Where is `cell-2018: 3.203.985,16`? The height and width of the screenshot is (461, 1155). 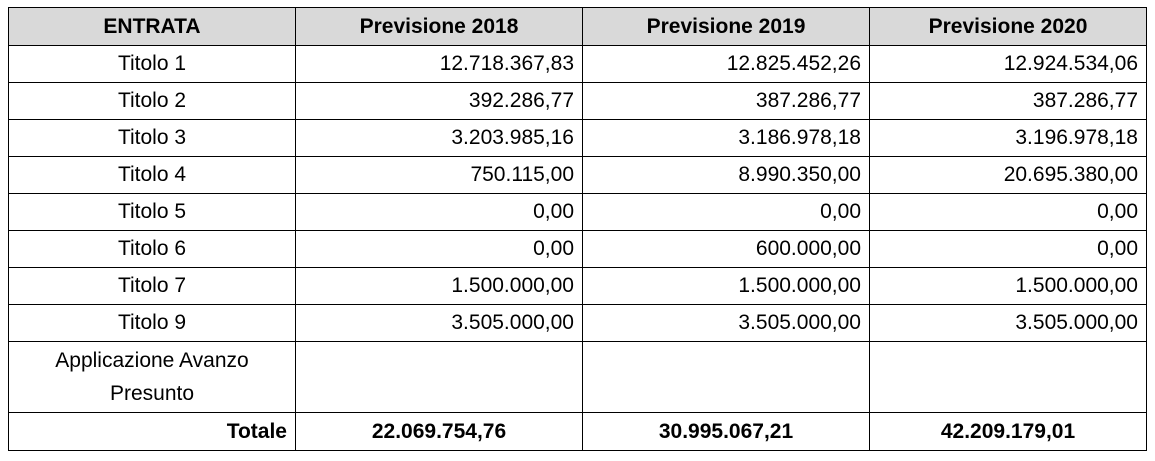
cell-2018: 3.203.985,16 is located at coordinates (439, 138).